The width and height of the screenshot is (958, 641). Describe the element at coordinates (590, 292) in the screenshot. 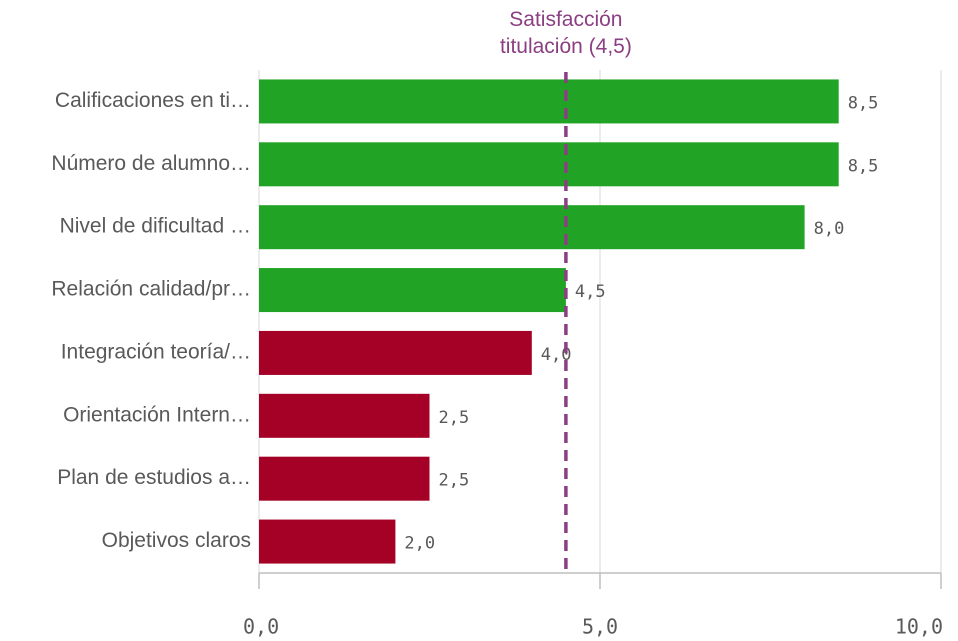

I see `value-label: 4,5` at that location.